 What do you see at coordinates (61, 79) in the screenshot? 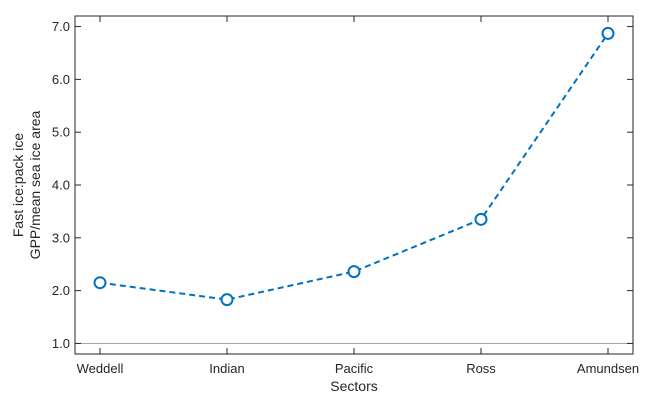
I see `y-tick-label: 6.0` at bounding box center [61, 79].